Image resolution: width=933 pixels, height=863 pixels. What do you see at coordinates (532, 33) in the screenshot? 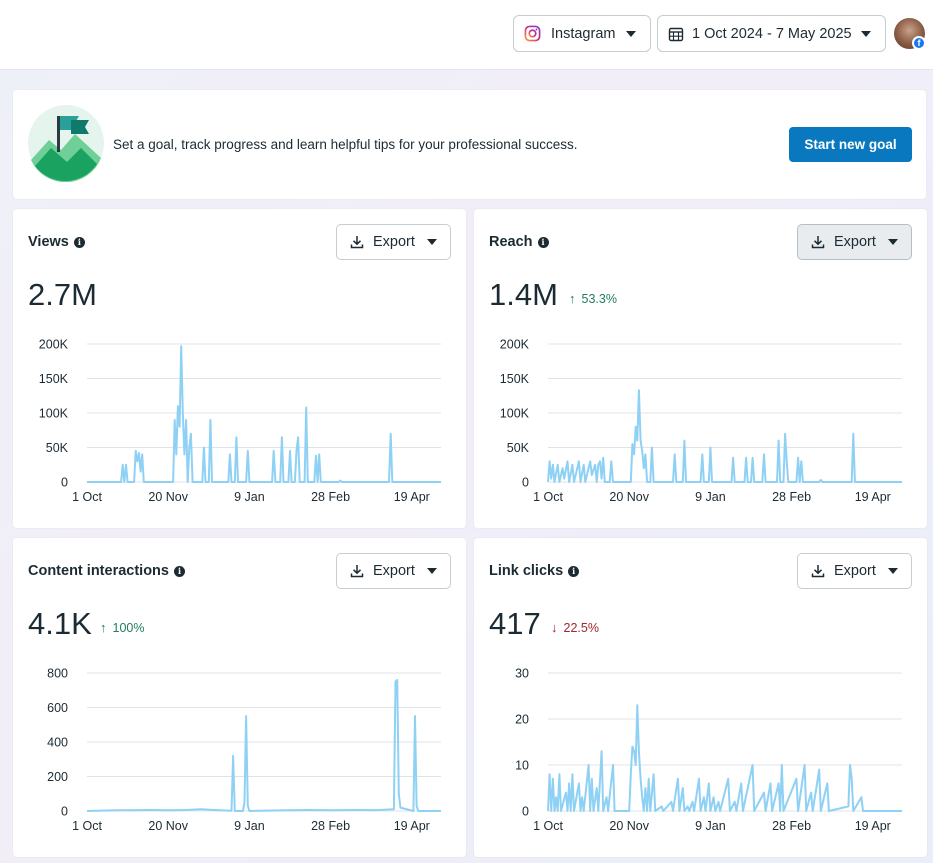
I see `instagram-icon` at bounding box center [532, 33].